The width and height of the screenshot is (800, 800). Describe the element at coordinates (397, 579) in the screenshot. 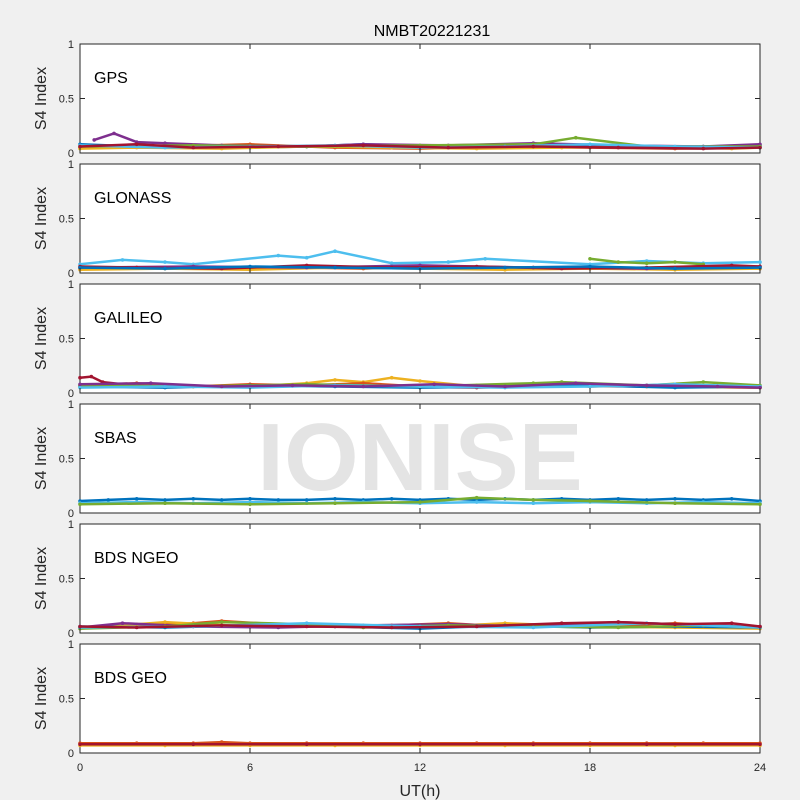

I see `panel-bds-ngeo: 0 0.5 1 BDS NGEO S4 Index` at that location.